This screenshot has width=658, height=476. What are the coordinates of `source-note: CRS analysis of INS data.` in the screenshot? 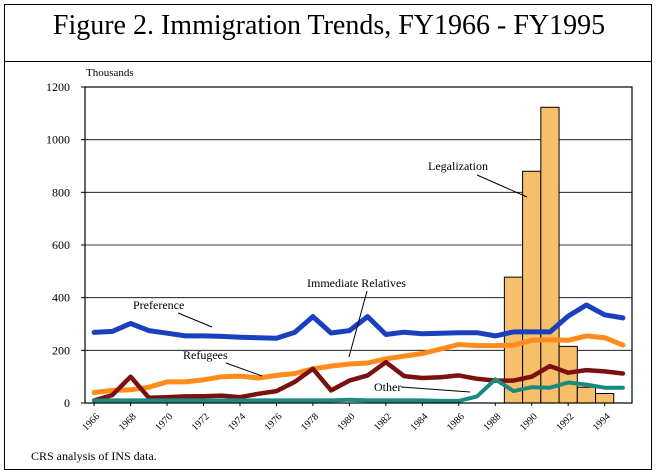 It's located at (94, 456).